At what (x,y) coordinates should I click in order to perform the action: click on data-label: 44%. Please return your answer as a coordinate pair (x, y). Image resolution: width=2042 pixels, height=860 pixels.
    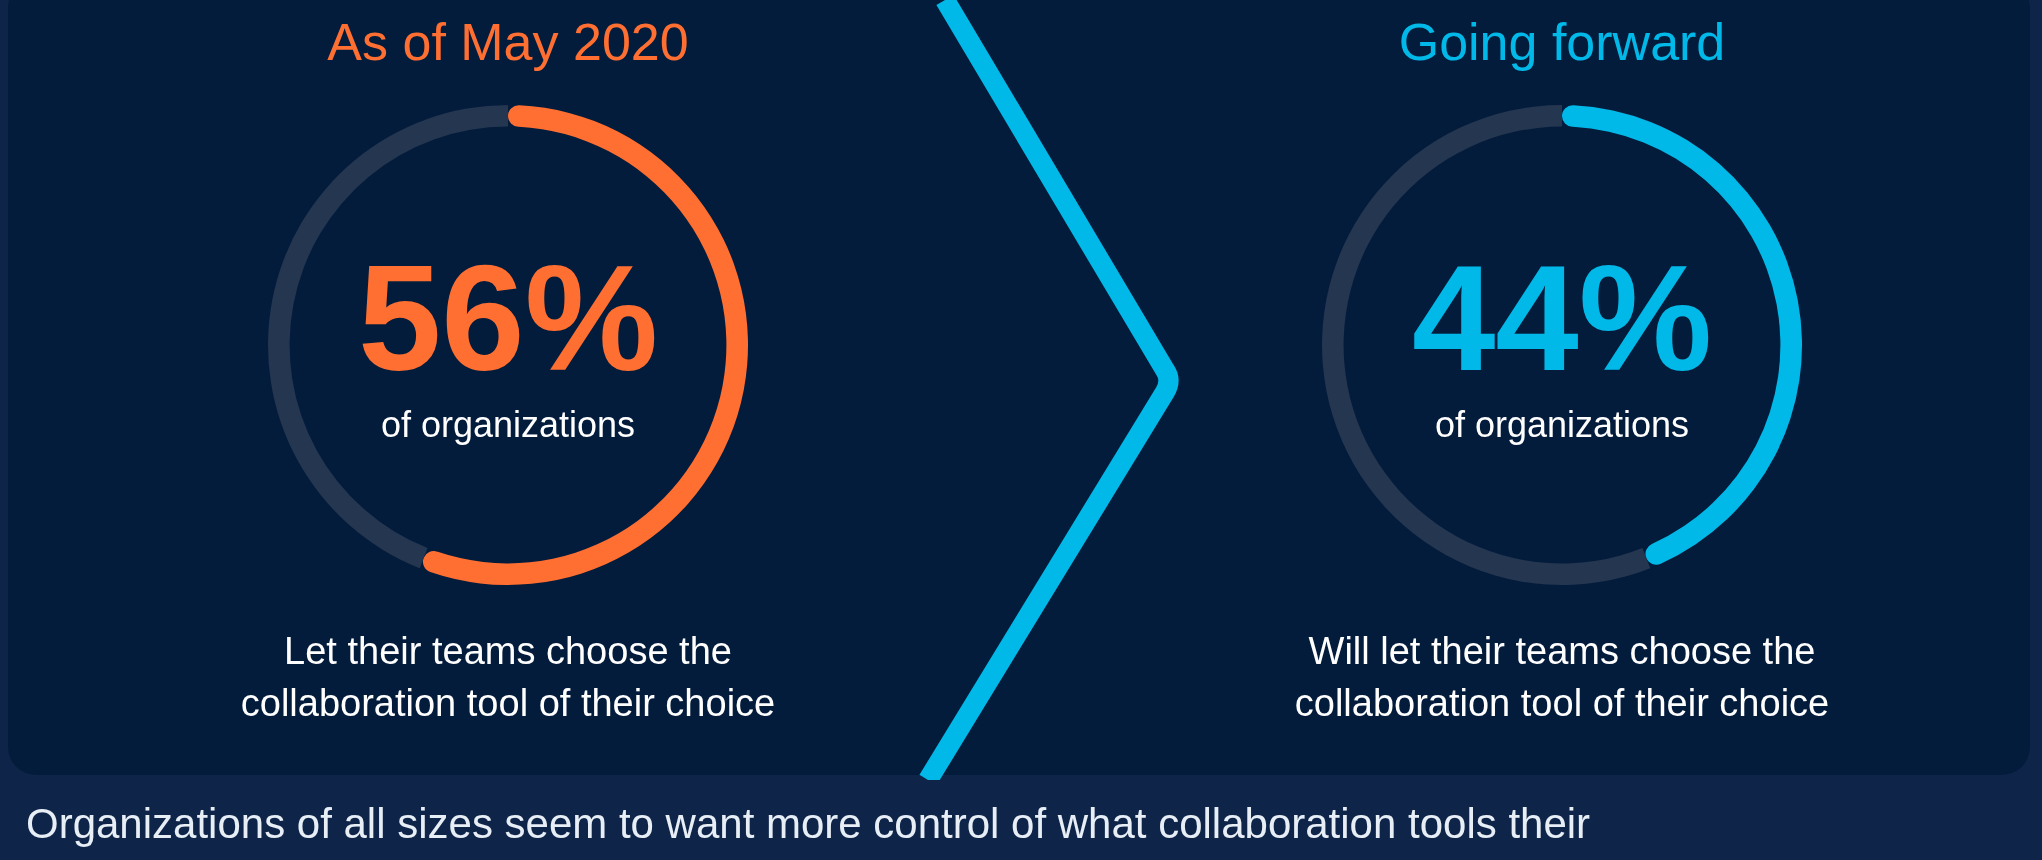
    Looking at the image, I should click on (1562, 318).